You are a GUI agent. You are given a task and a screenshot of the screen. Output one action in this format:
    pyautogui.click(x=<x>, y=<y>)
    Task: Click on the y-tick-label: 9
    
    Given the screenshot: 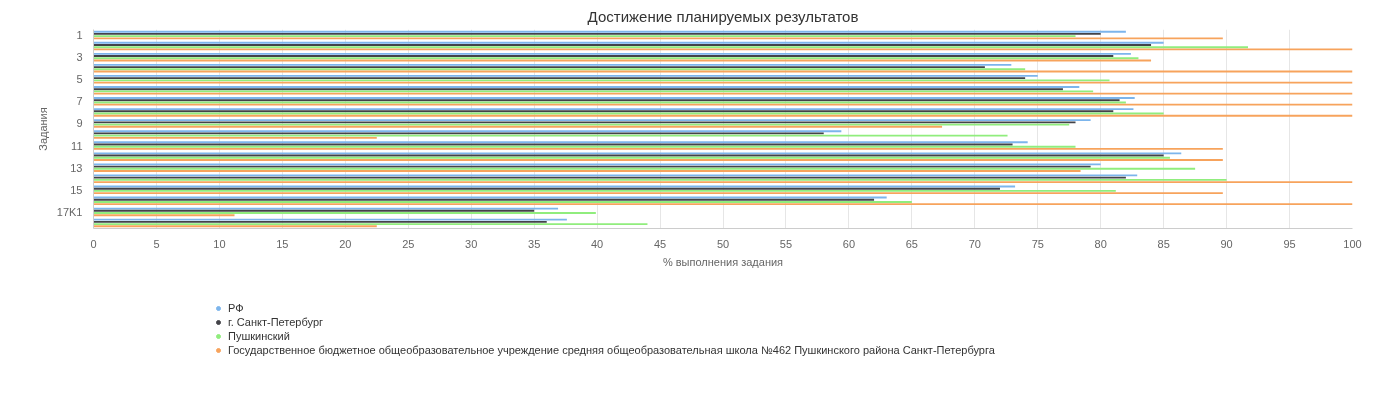 What is the action you would take?
    pyautogui.click(x=79, y=123)
    